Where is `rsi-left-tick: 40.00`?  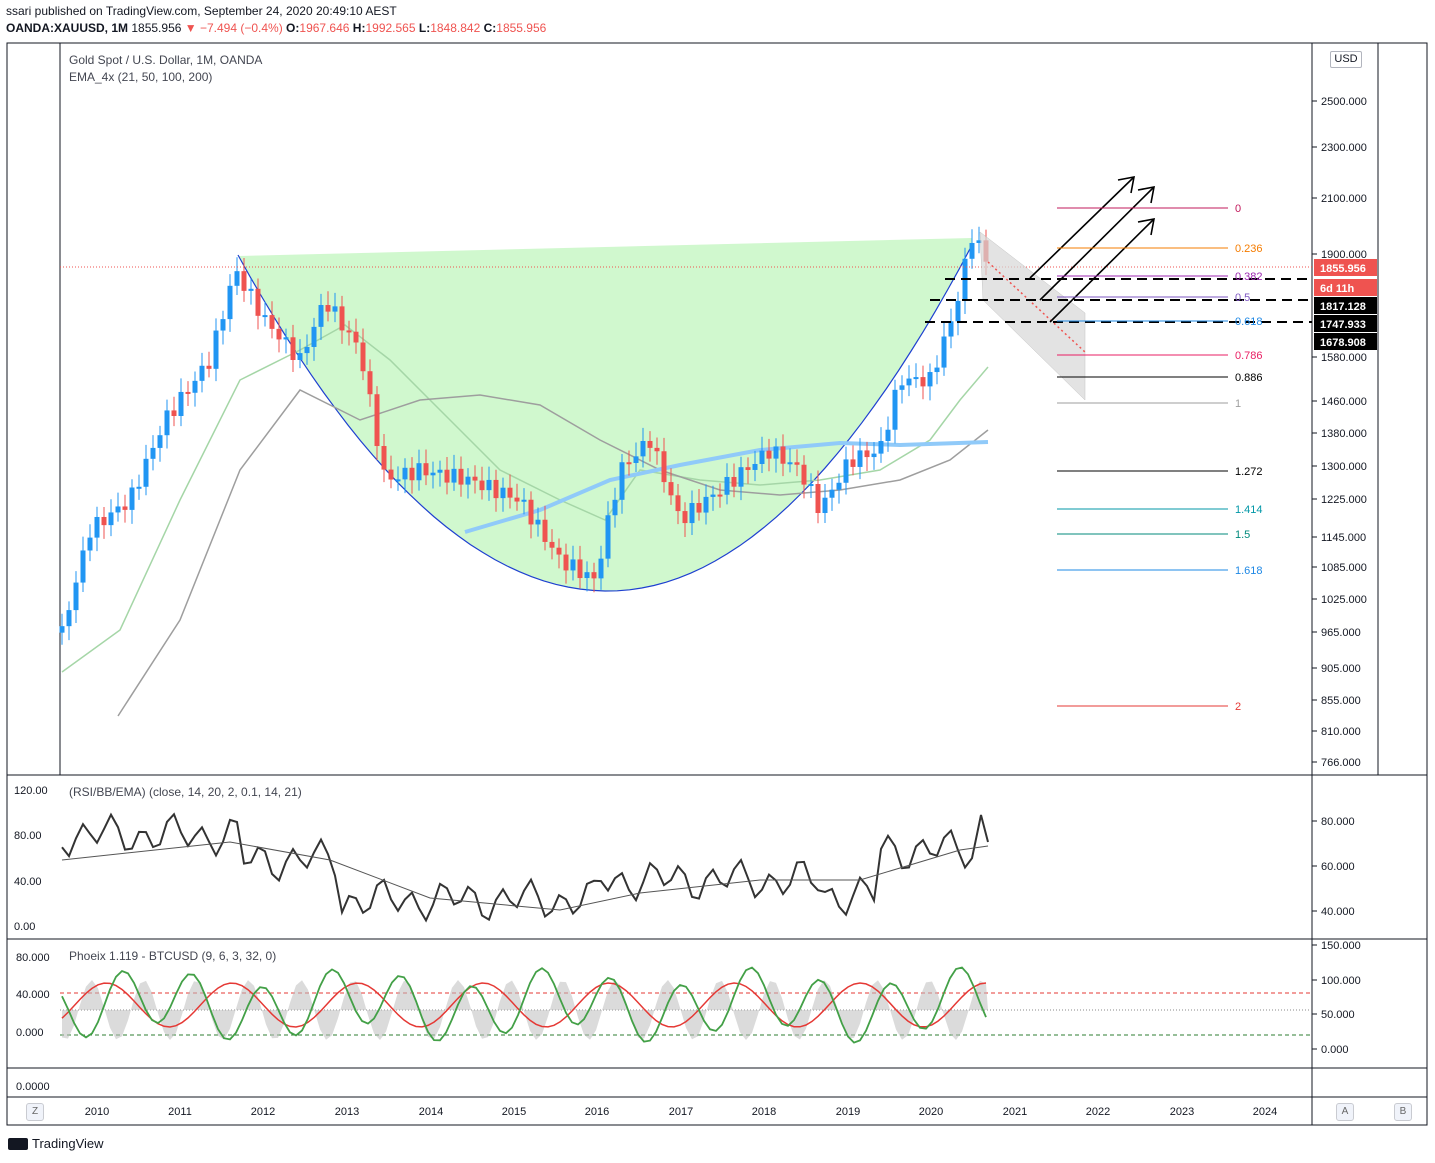 rsi-left-tick: 40.00 is located at coordinates (28, 882).